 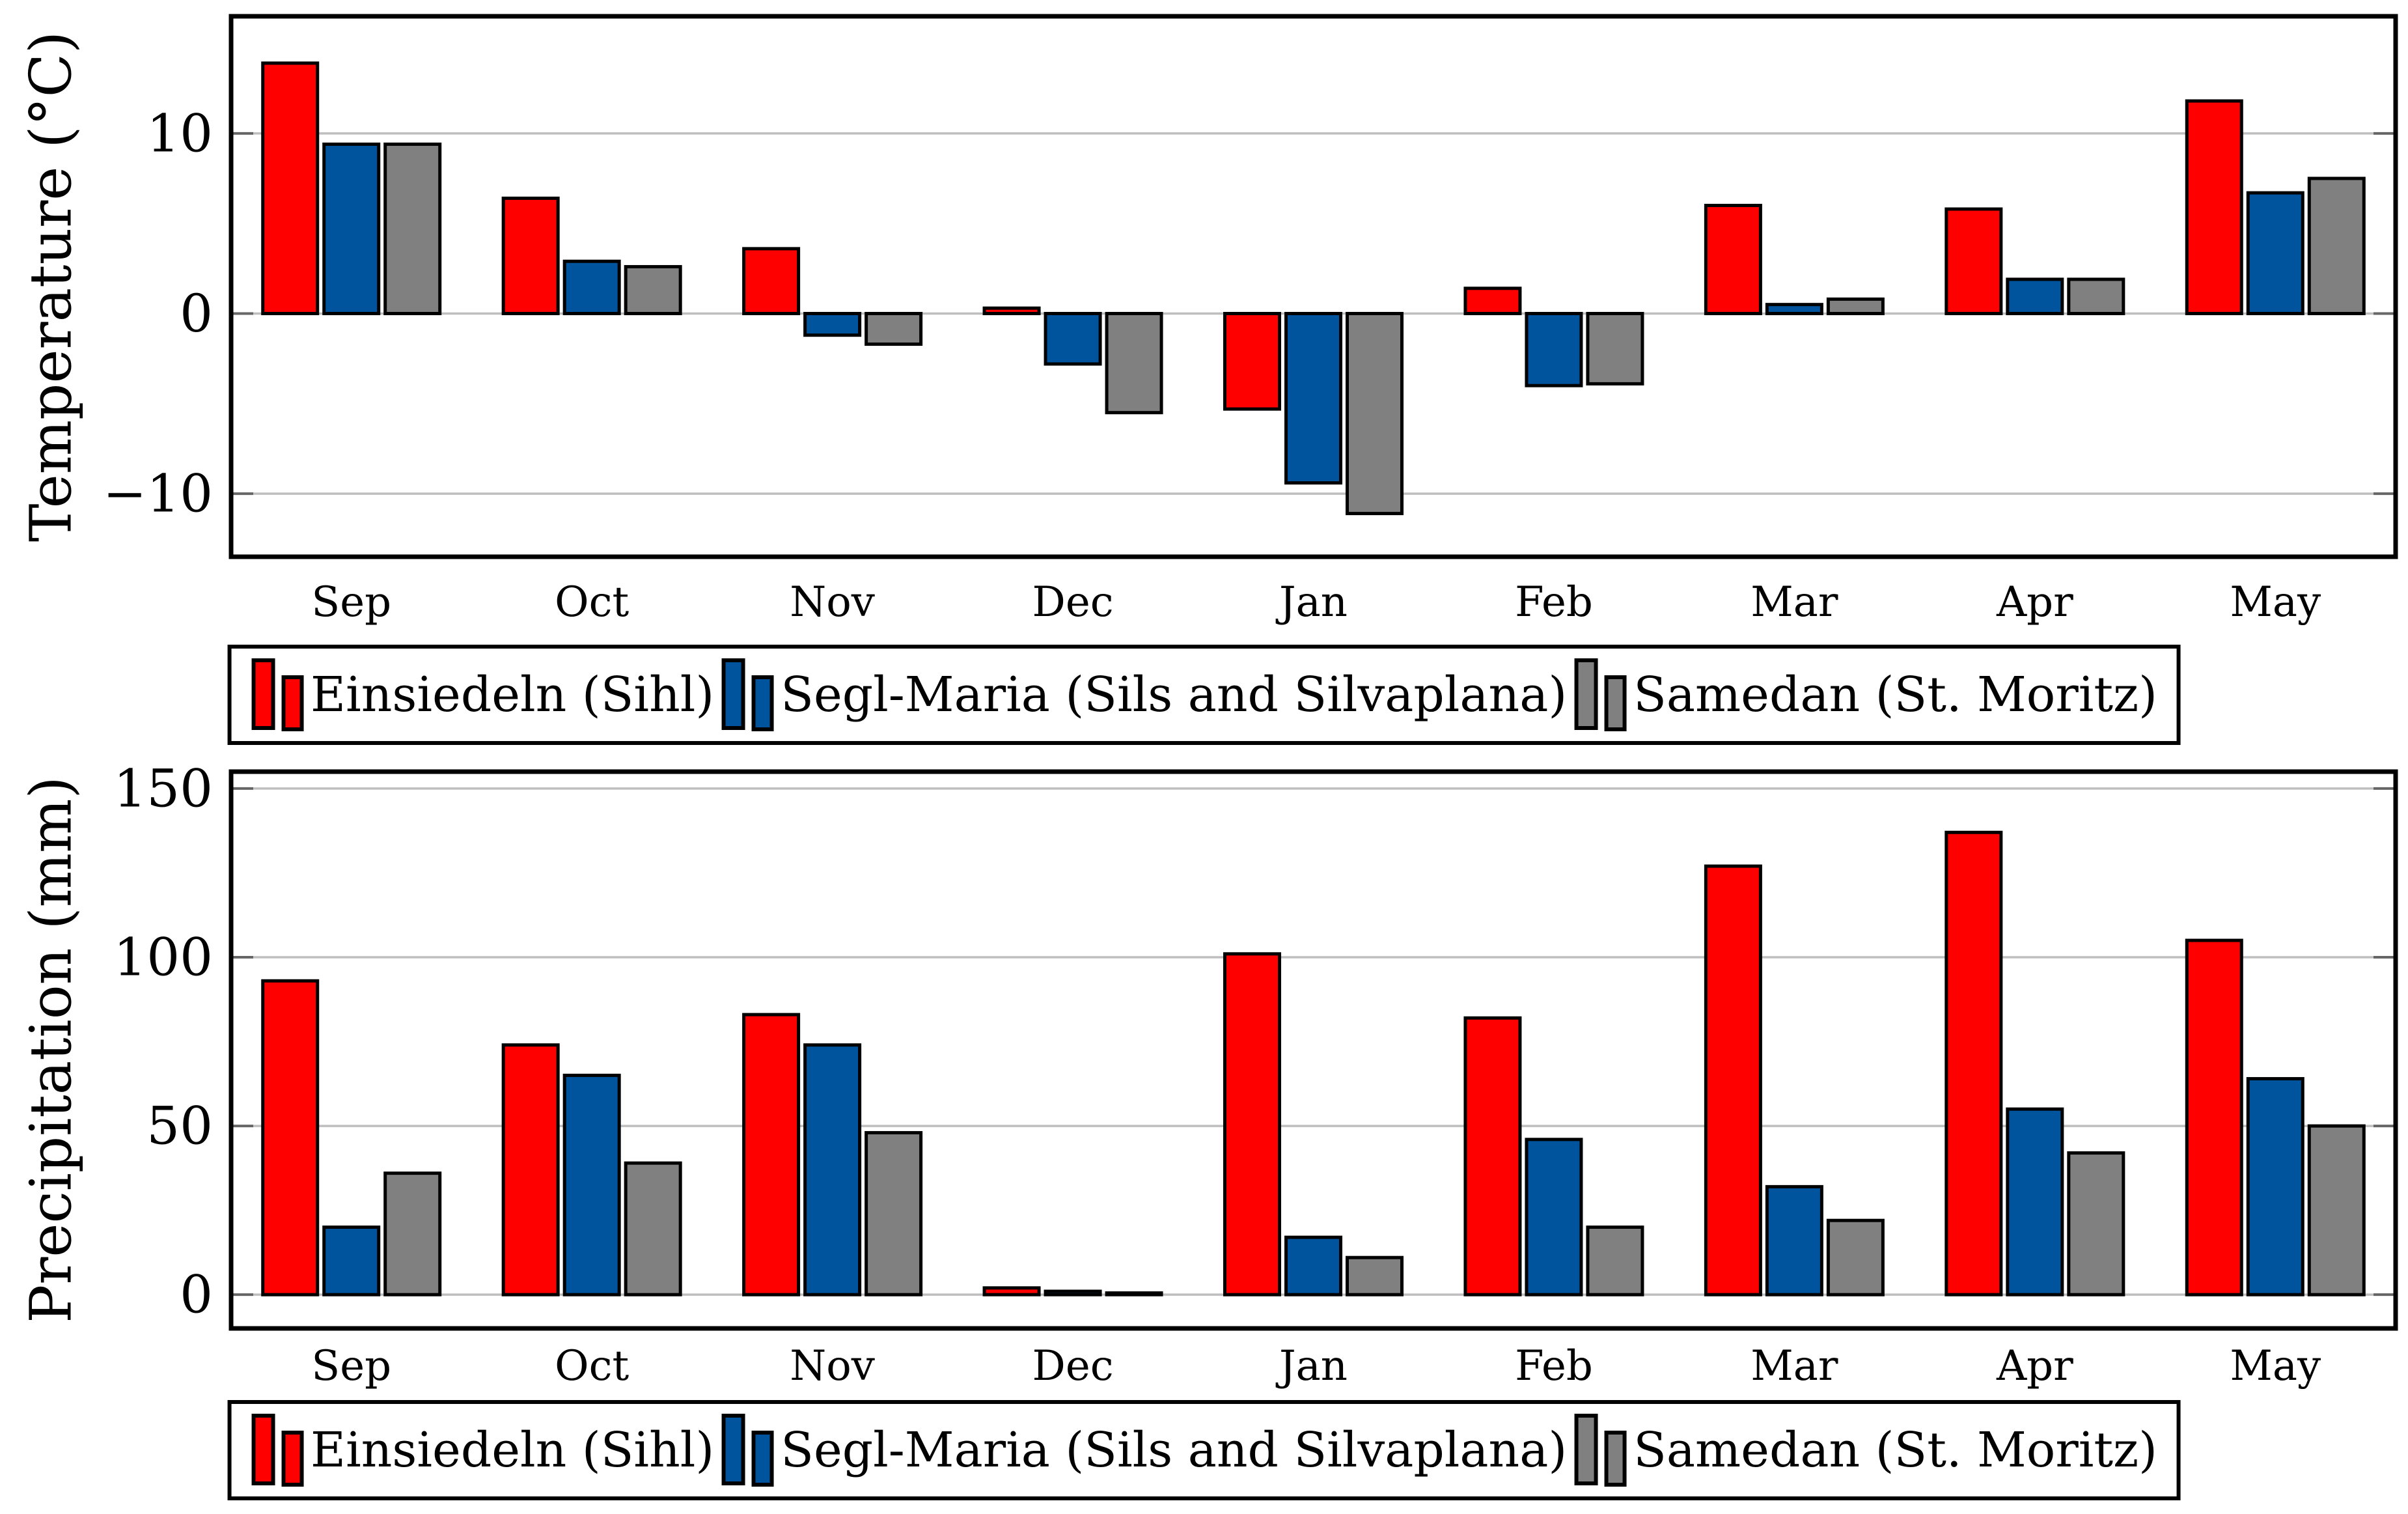 I want to click on bar-temp-einsiedeln-sep, so click(x=290, y=188).